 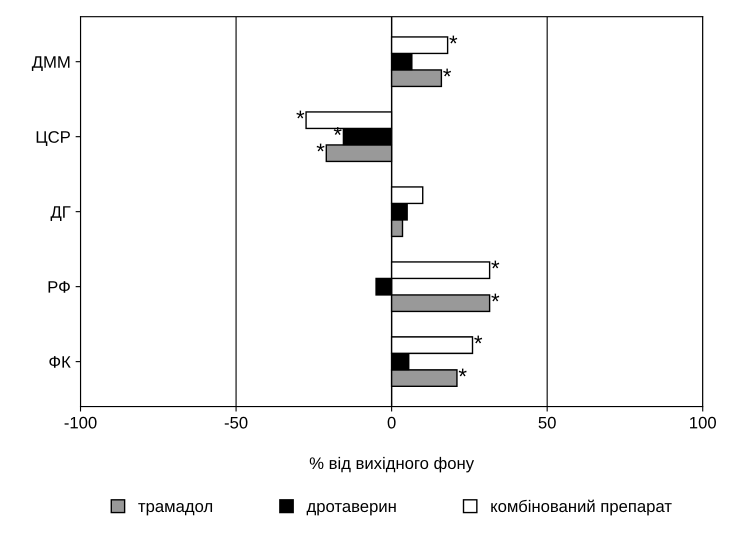 What do you see at coordinates (51, 64) in the screenshot?
I see `y-tick-label: ДММ` at bounding box center [51, 64].